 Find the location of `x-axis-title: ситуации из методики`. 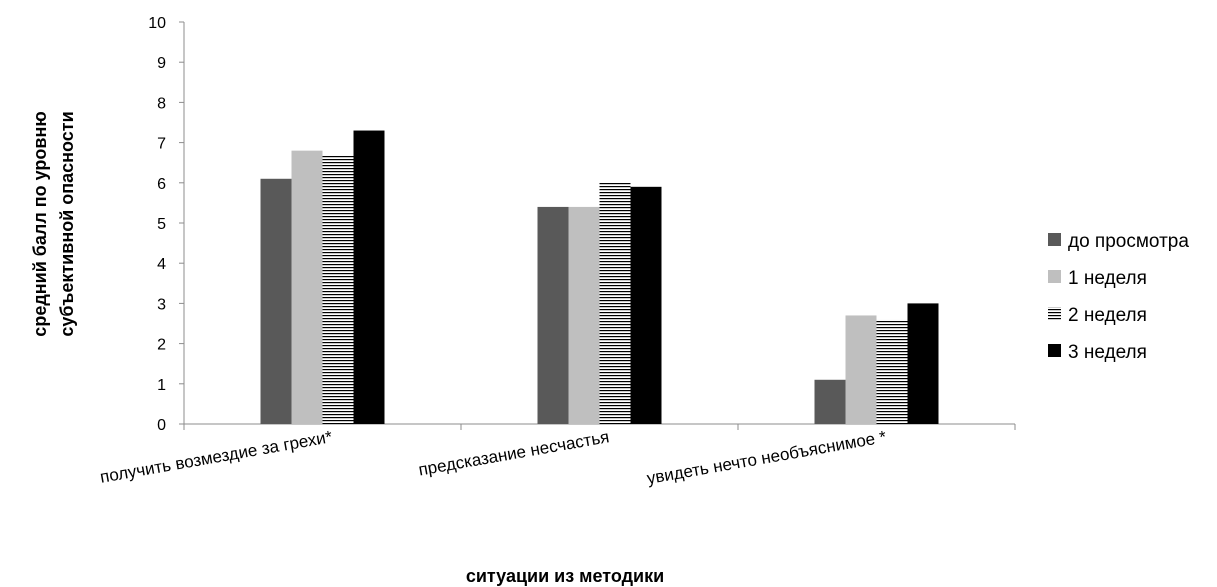

x-axis-title: ситуации из методики is located at coordinates (565, 576).